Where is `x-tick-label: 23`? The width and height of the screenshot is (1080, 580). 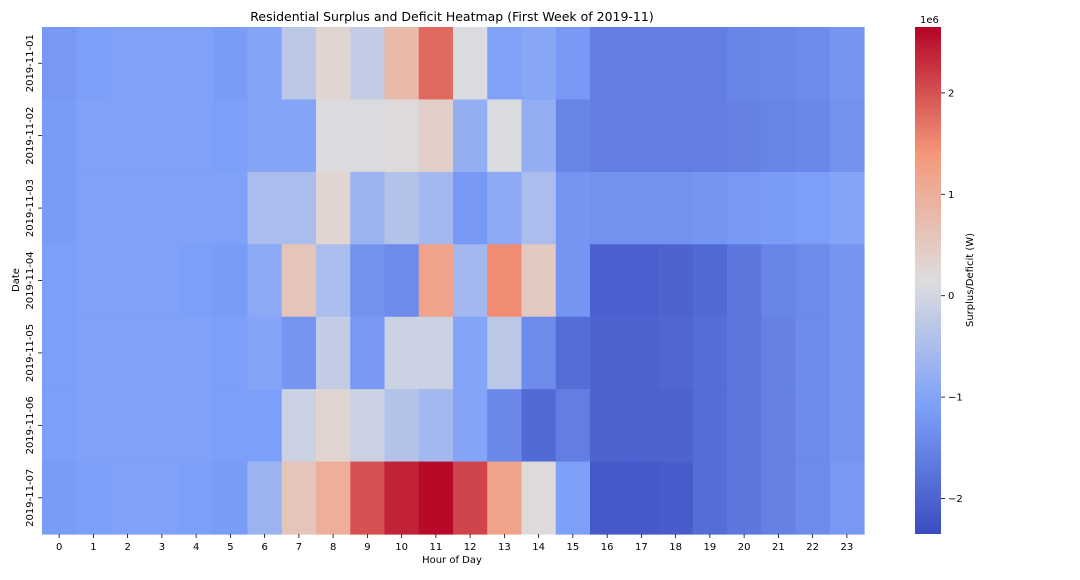
x-tick-label: 23 is located at coordinates (847, 547).